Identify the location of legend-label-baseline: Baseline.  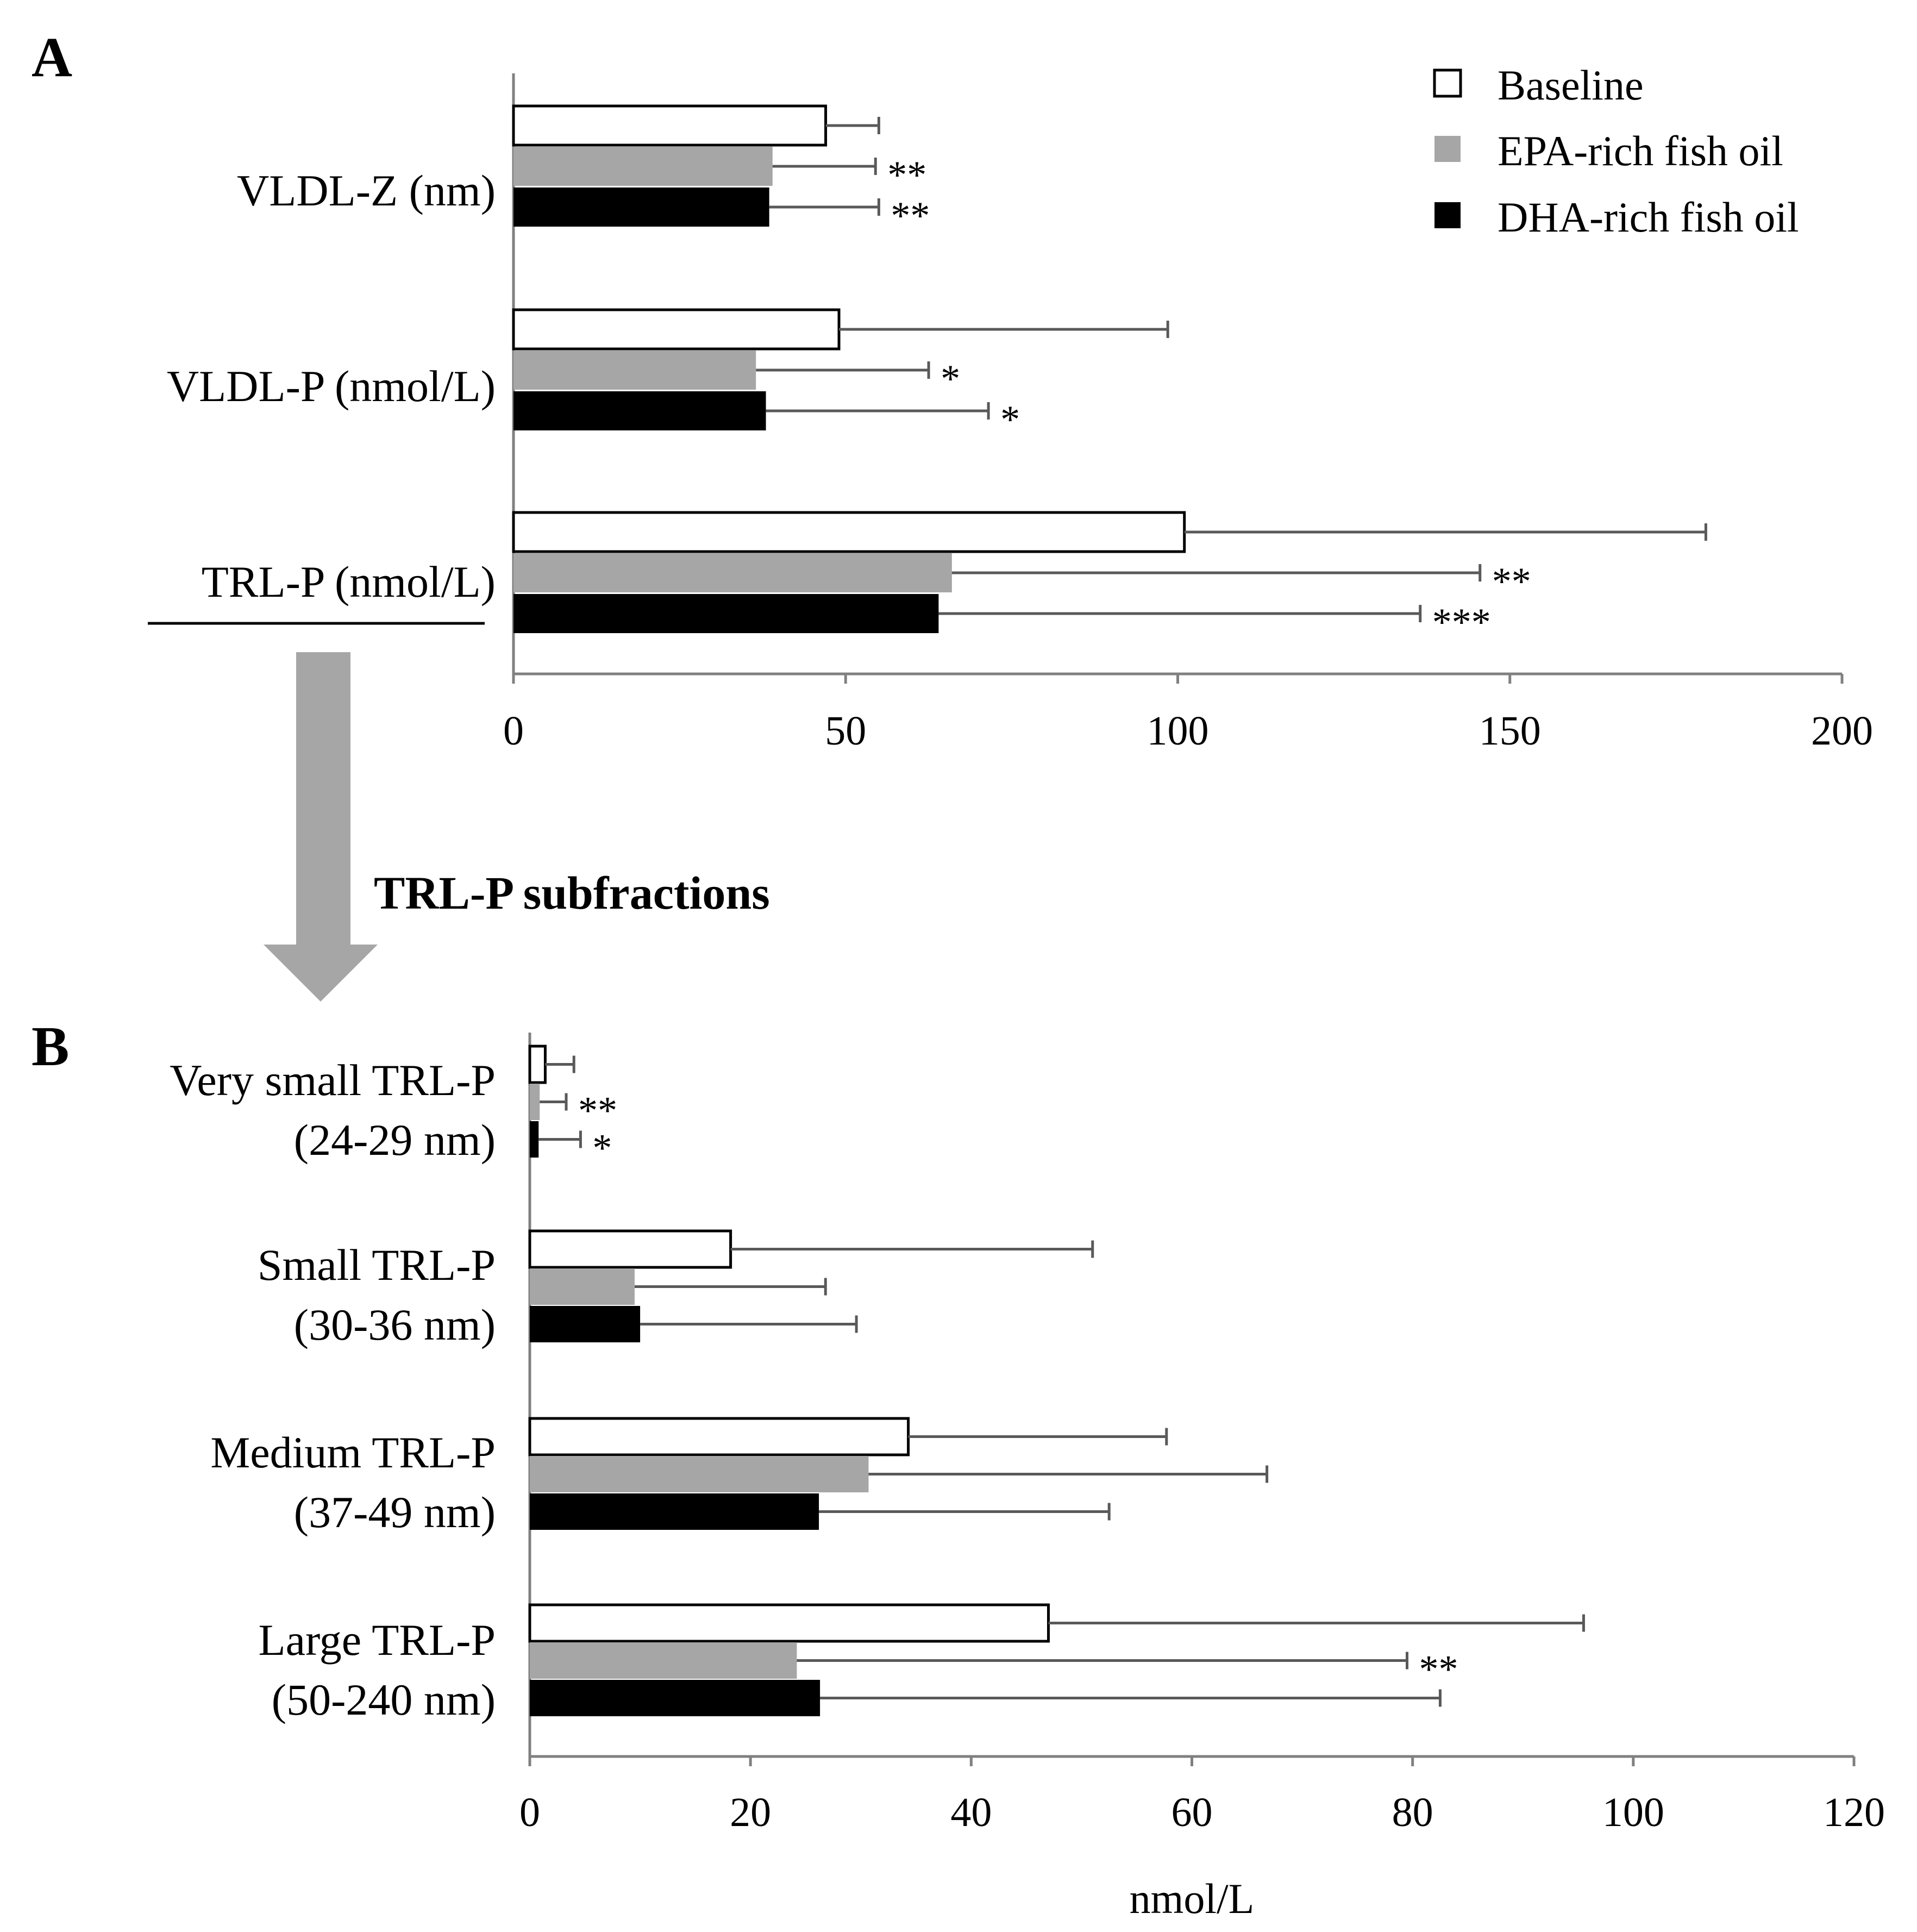
(1571, 85).